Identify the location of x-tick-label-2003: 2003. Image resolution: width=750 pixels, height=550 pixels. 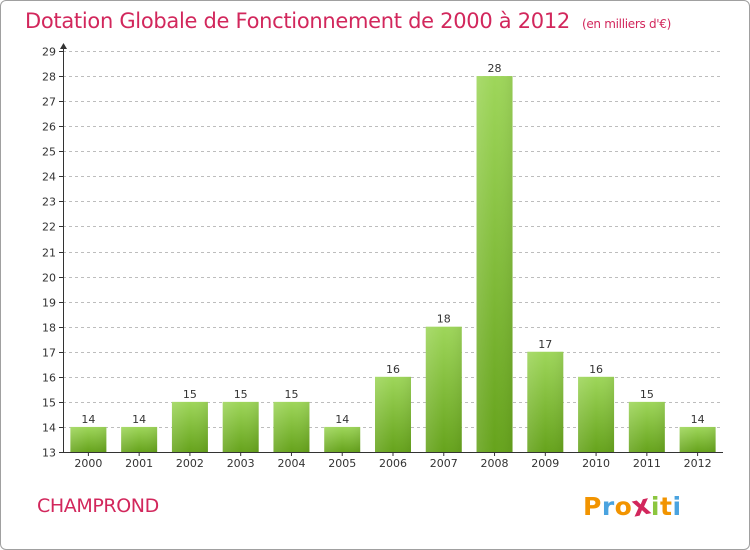
(241, 463).